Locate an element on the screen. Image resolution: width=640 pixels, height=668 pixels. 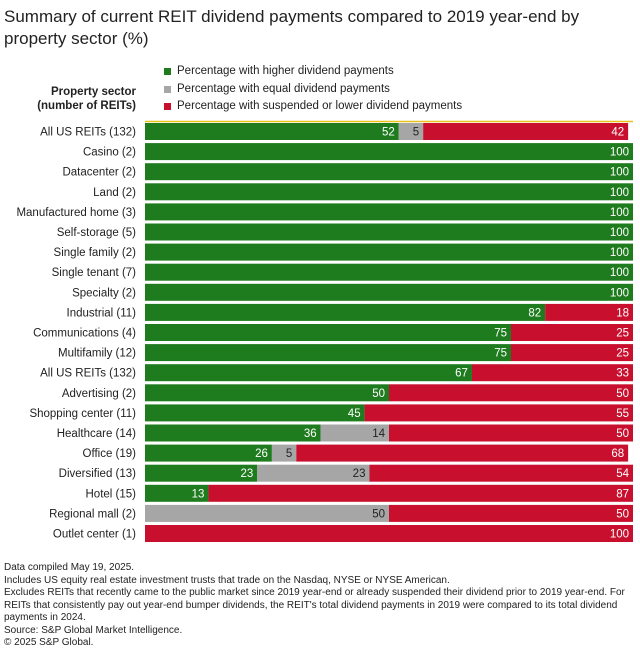
value-label-higher-industrial-11-9: 82 is located at coordinates (534, 313).